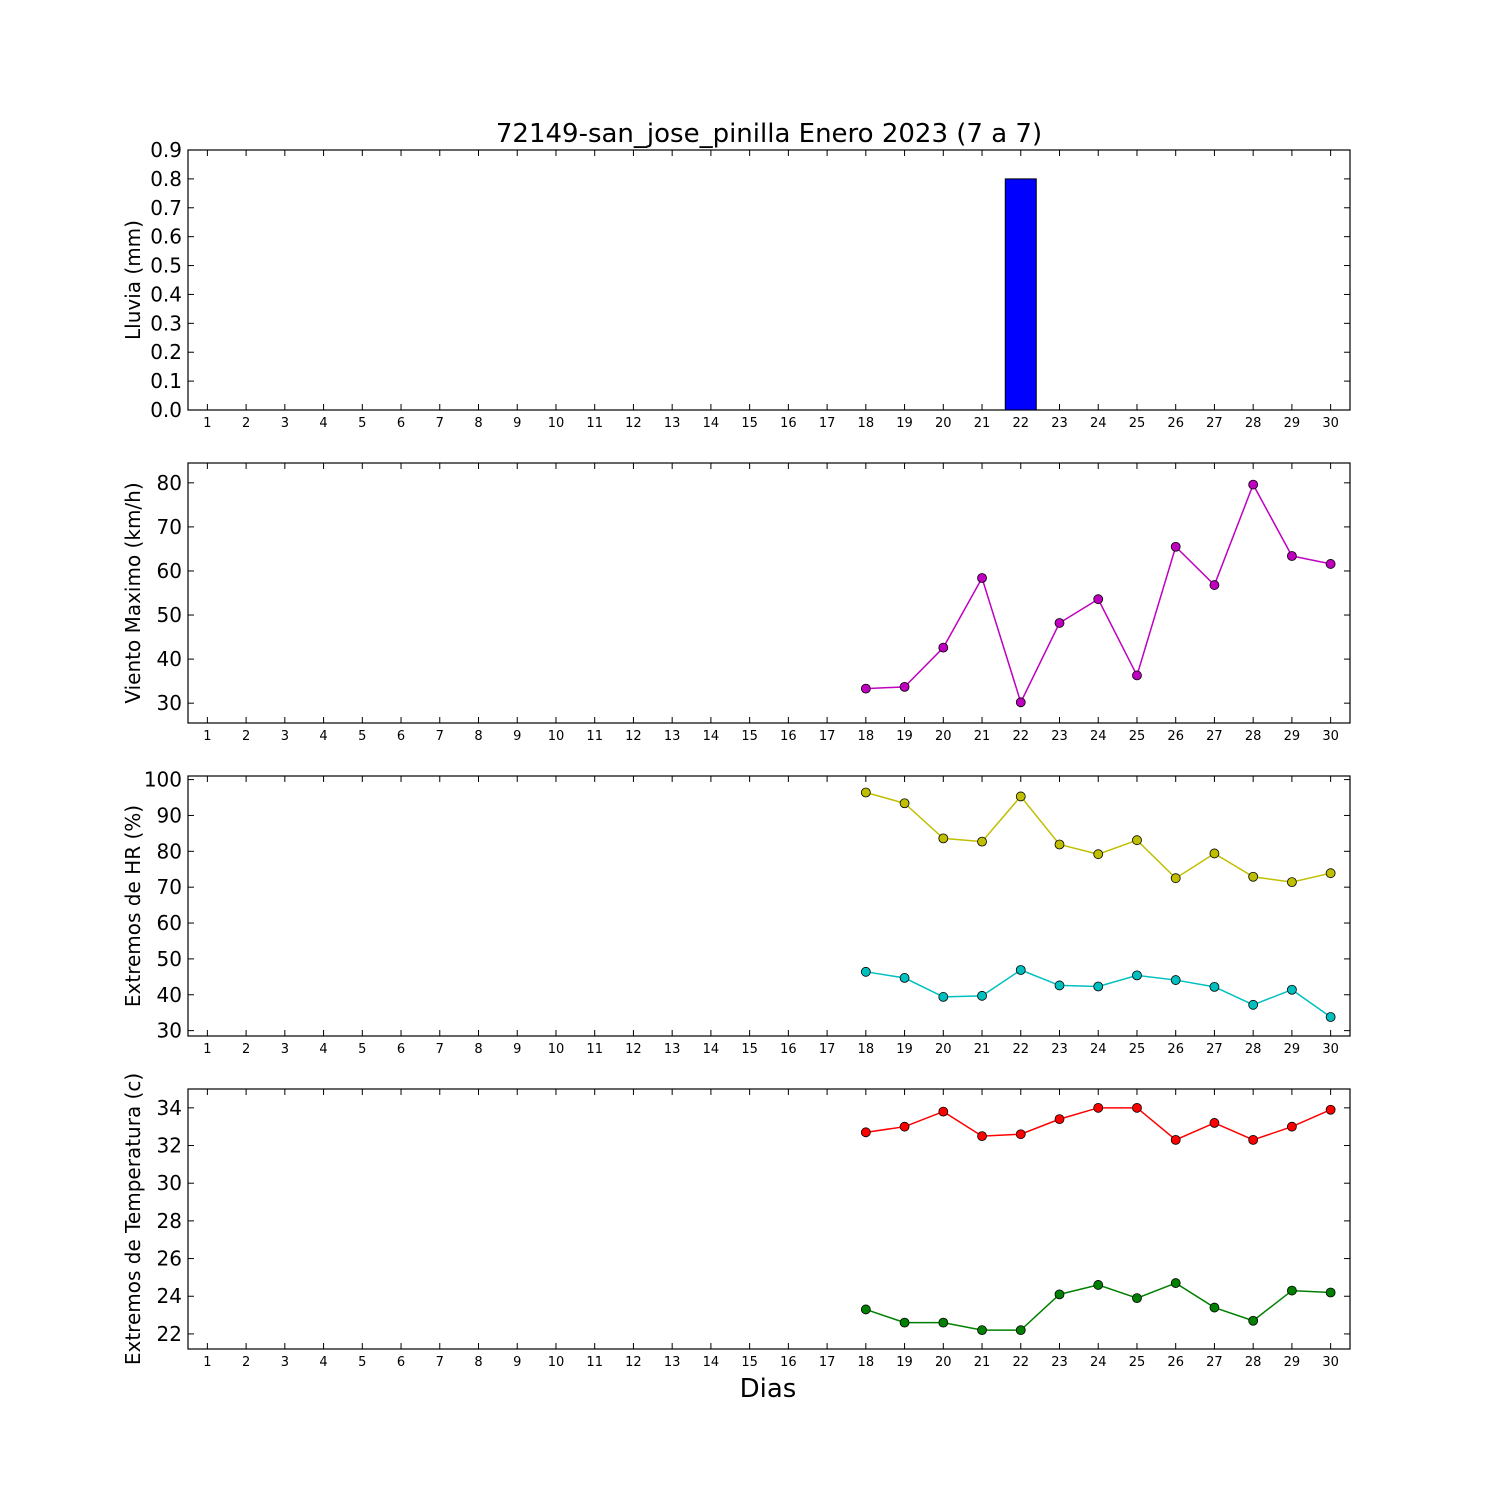 The image size is (1500, 1500). I want to click on x-tick-label: 16, so click(788, 423).